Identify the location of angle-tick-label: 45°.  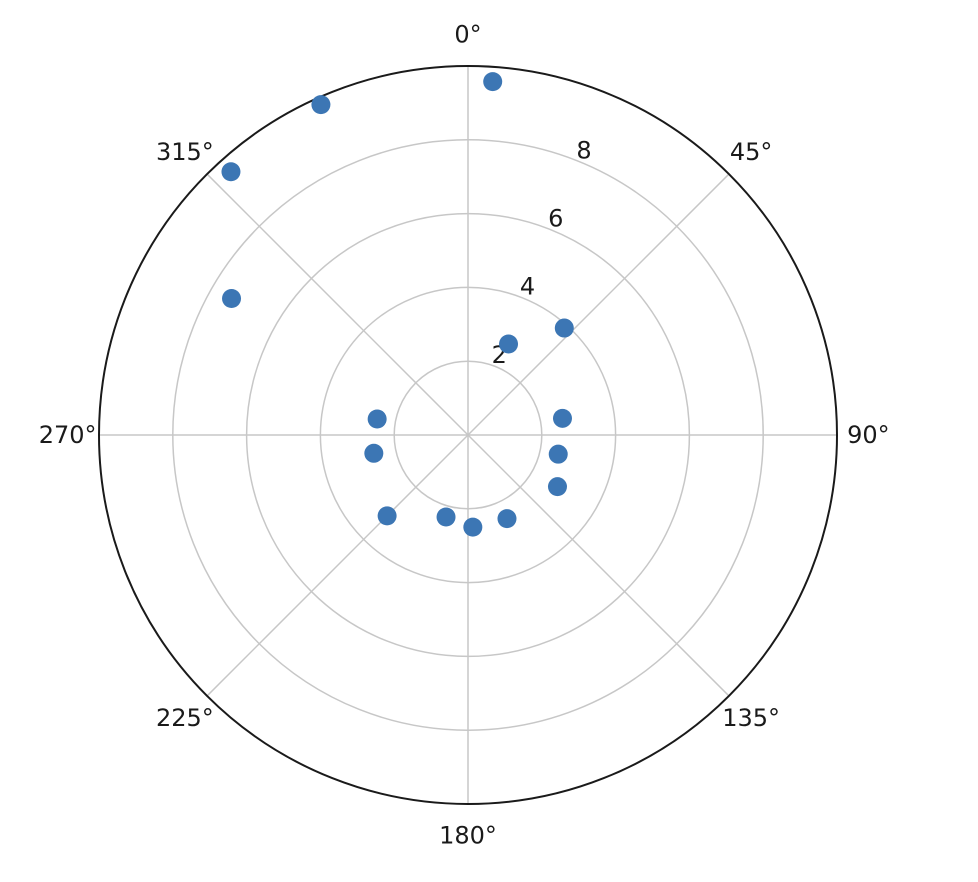
(751, 152).